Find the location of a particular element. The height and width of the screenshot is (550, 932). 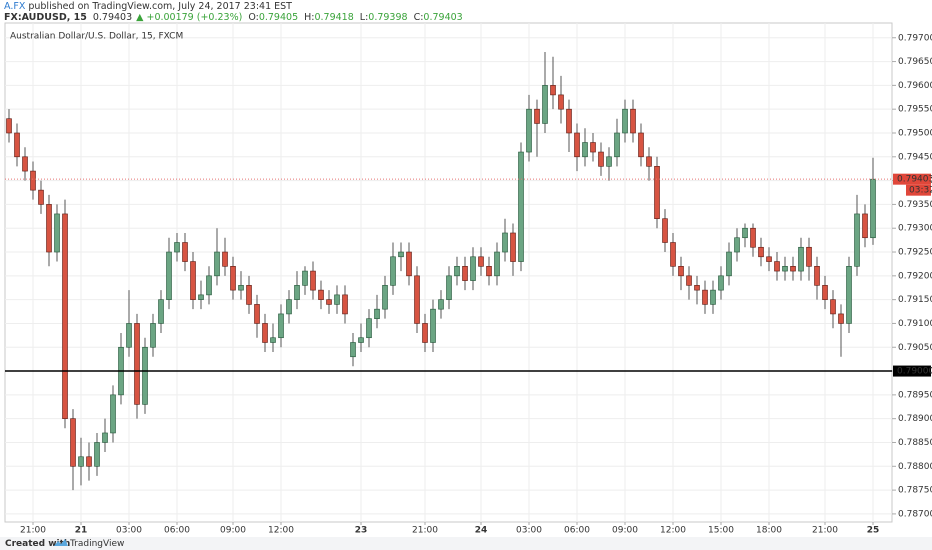

y-tick-label: 0.78750 is located at coordinates (915, 491).